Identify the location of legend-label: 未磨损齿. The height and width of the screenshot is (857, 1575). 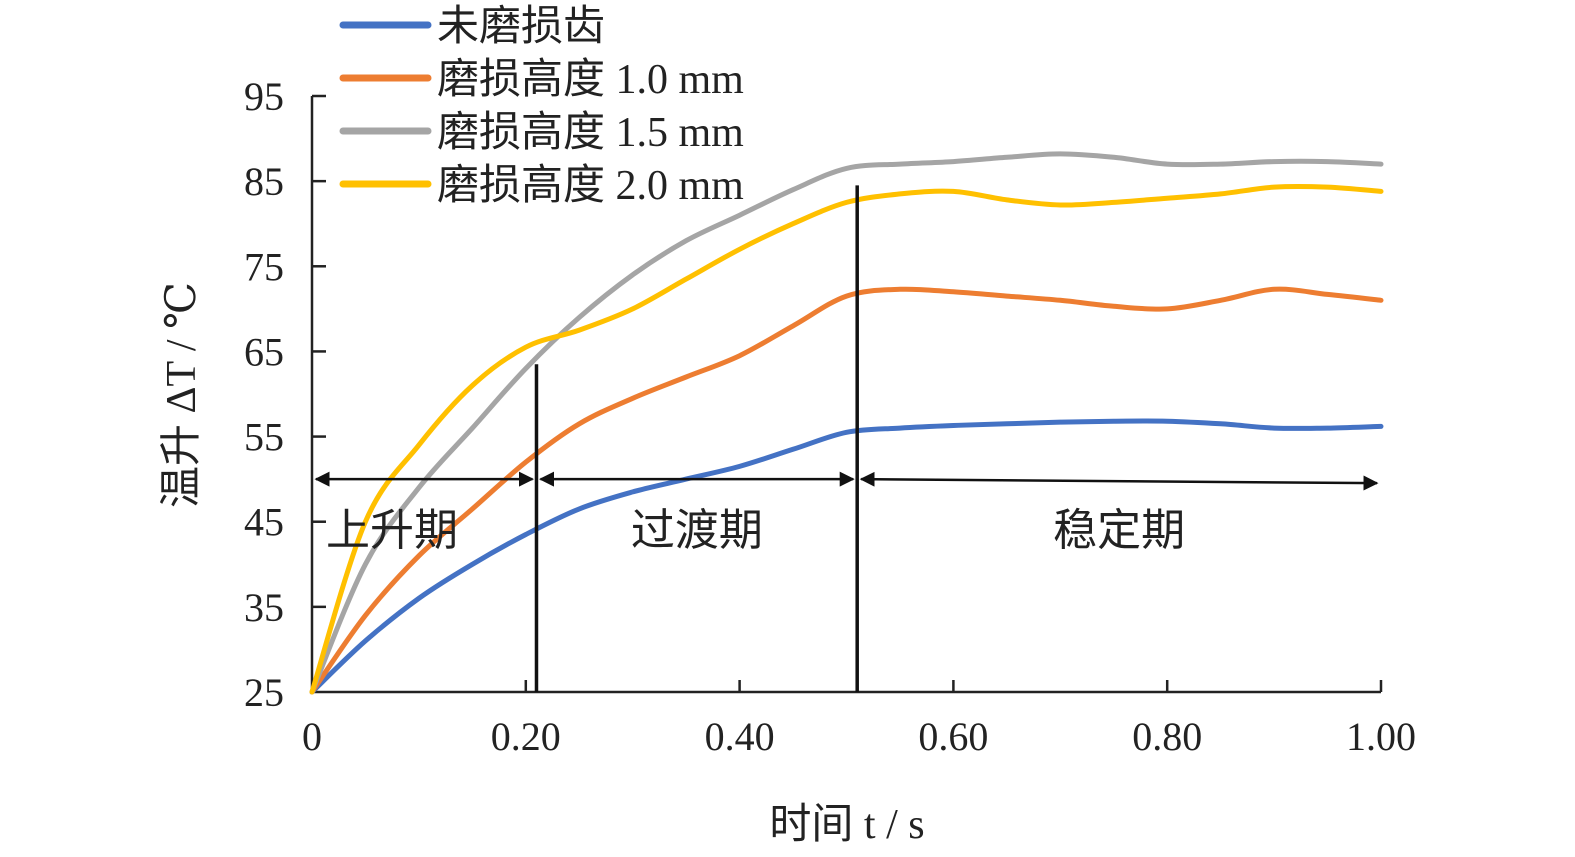
(521, 27).